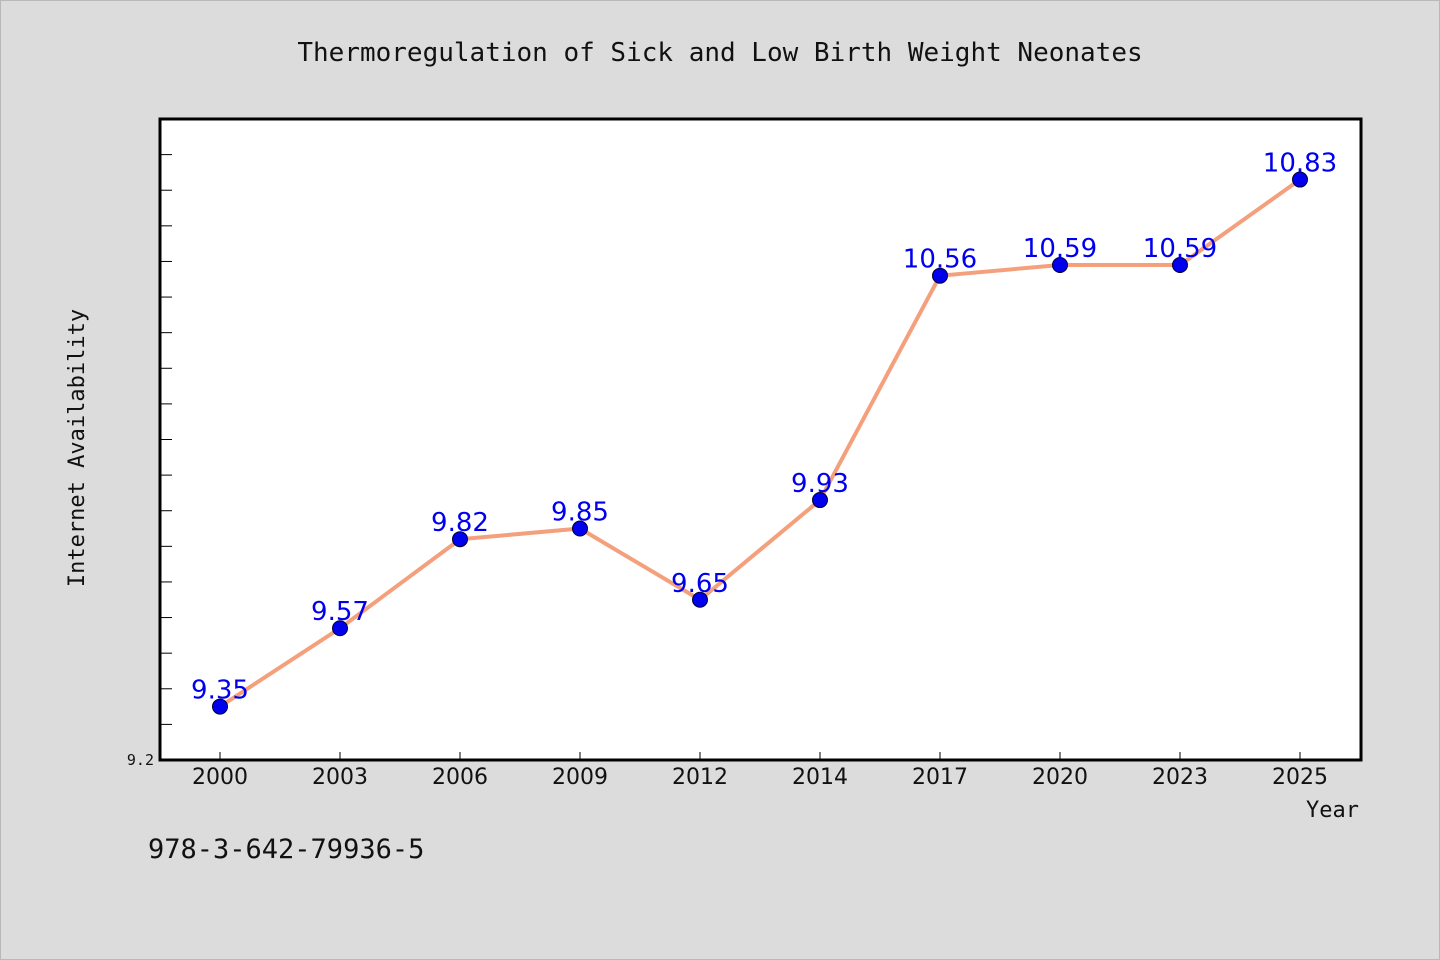  I want to click on x-axis-ticks: 2000 2003 2006 2009 2012 2014 2017 2020 2023 2025, so click(760, 771).